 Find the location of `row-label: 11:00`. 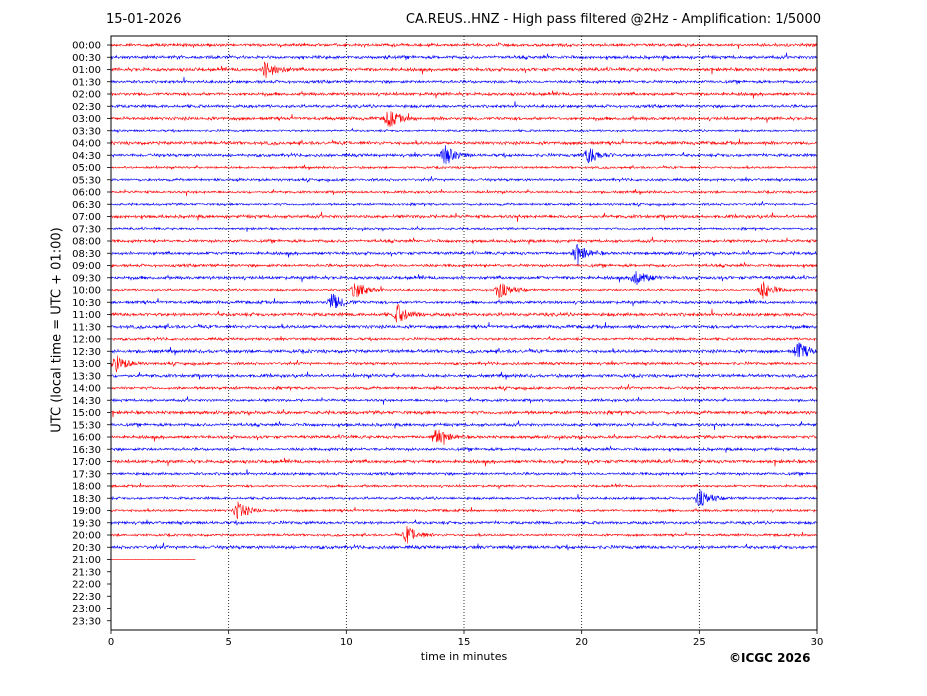

row-label: 11:00 is located at coordinates (86, 315).